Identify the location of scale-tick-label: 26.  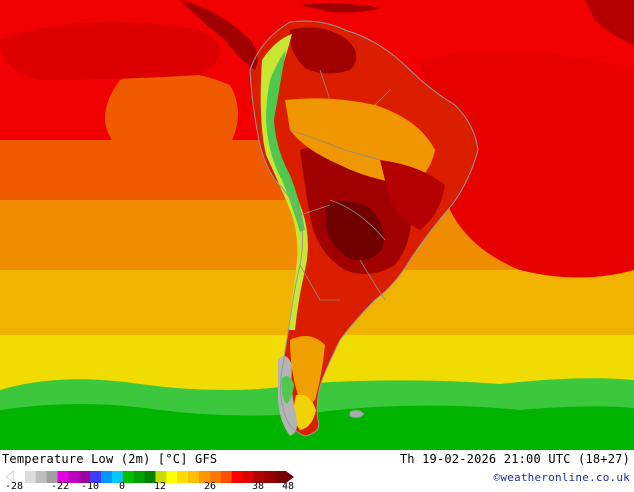
(210, 486).